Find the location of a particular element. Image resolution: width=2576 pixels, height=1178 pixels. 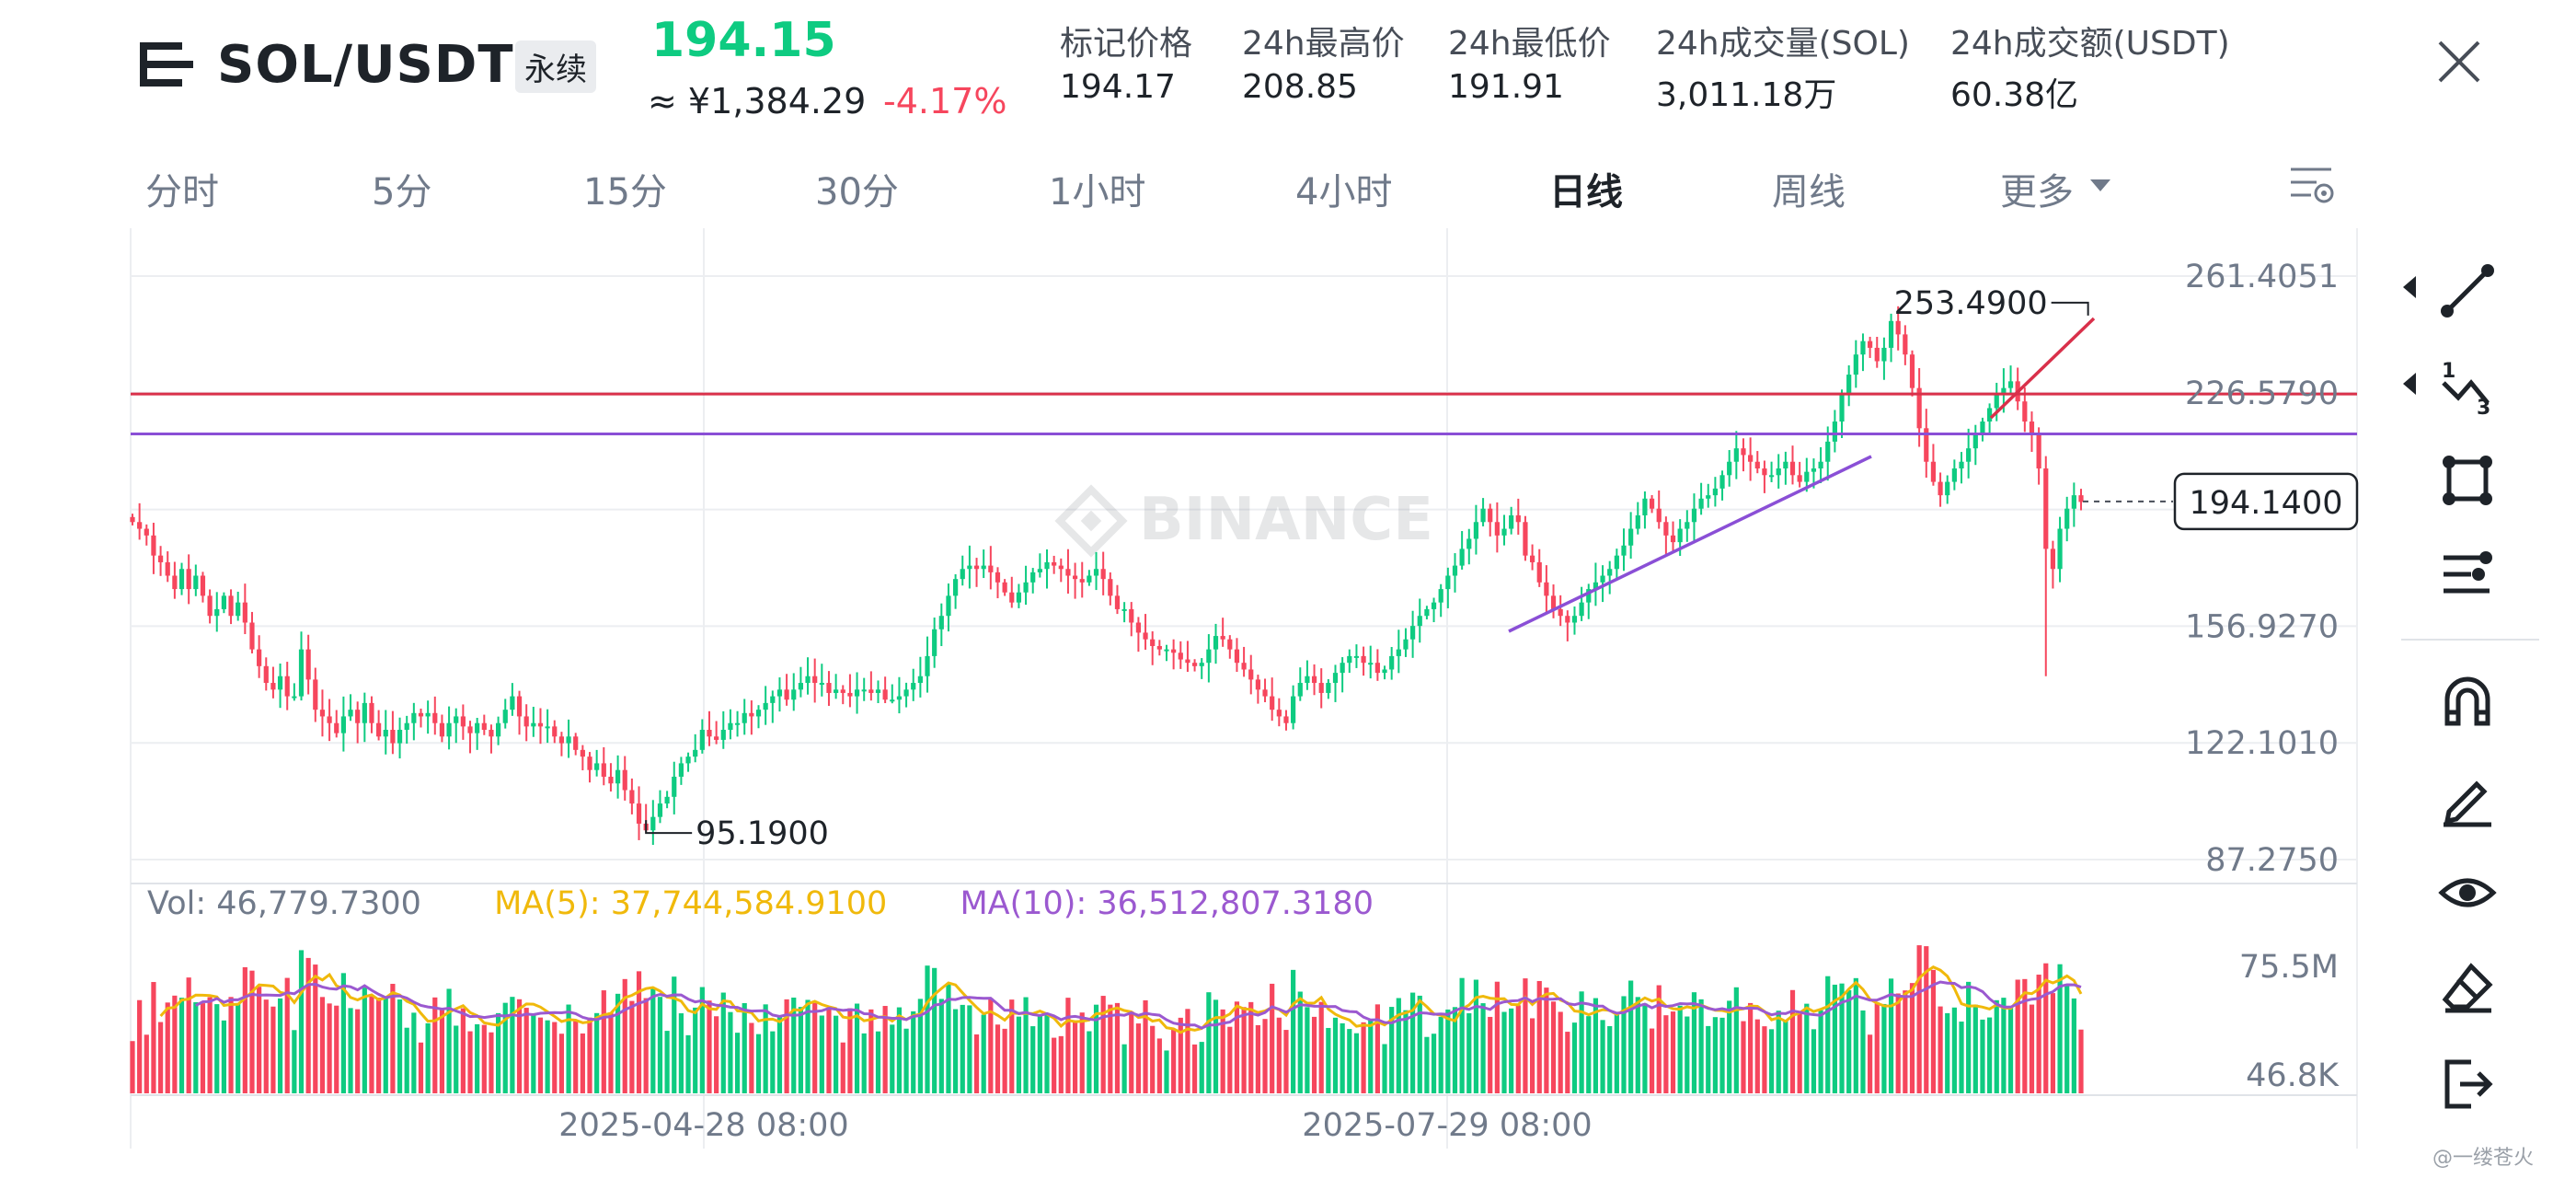

tab-5m: 5分 is located at coordinates (402, 192).